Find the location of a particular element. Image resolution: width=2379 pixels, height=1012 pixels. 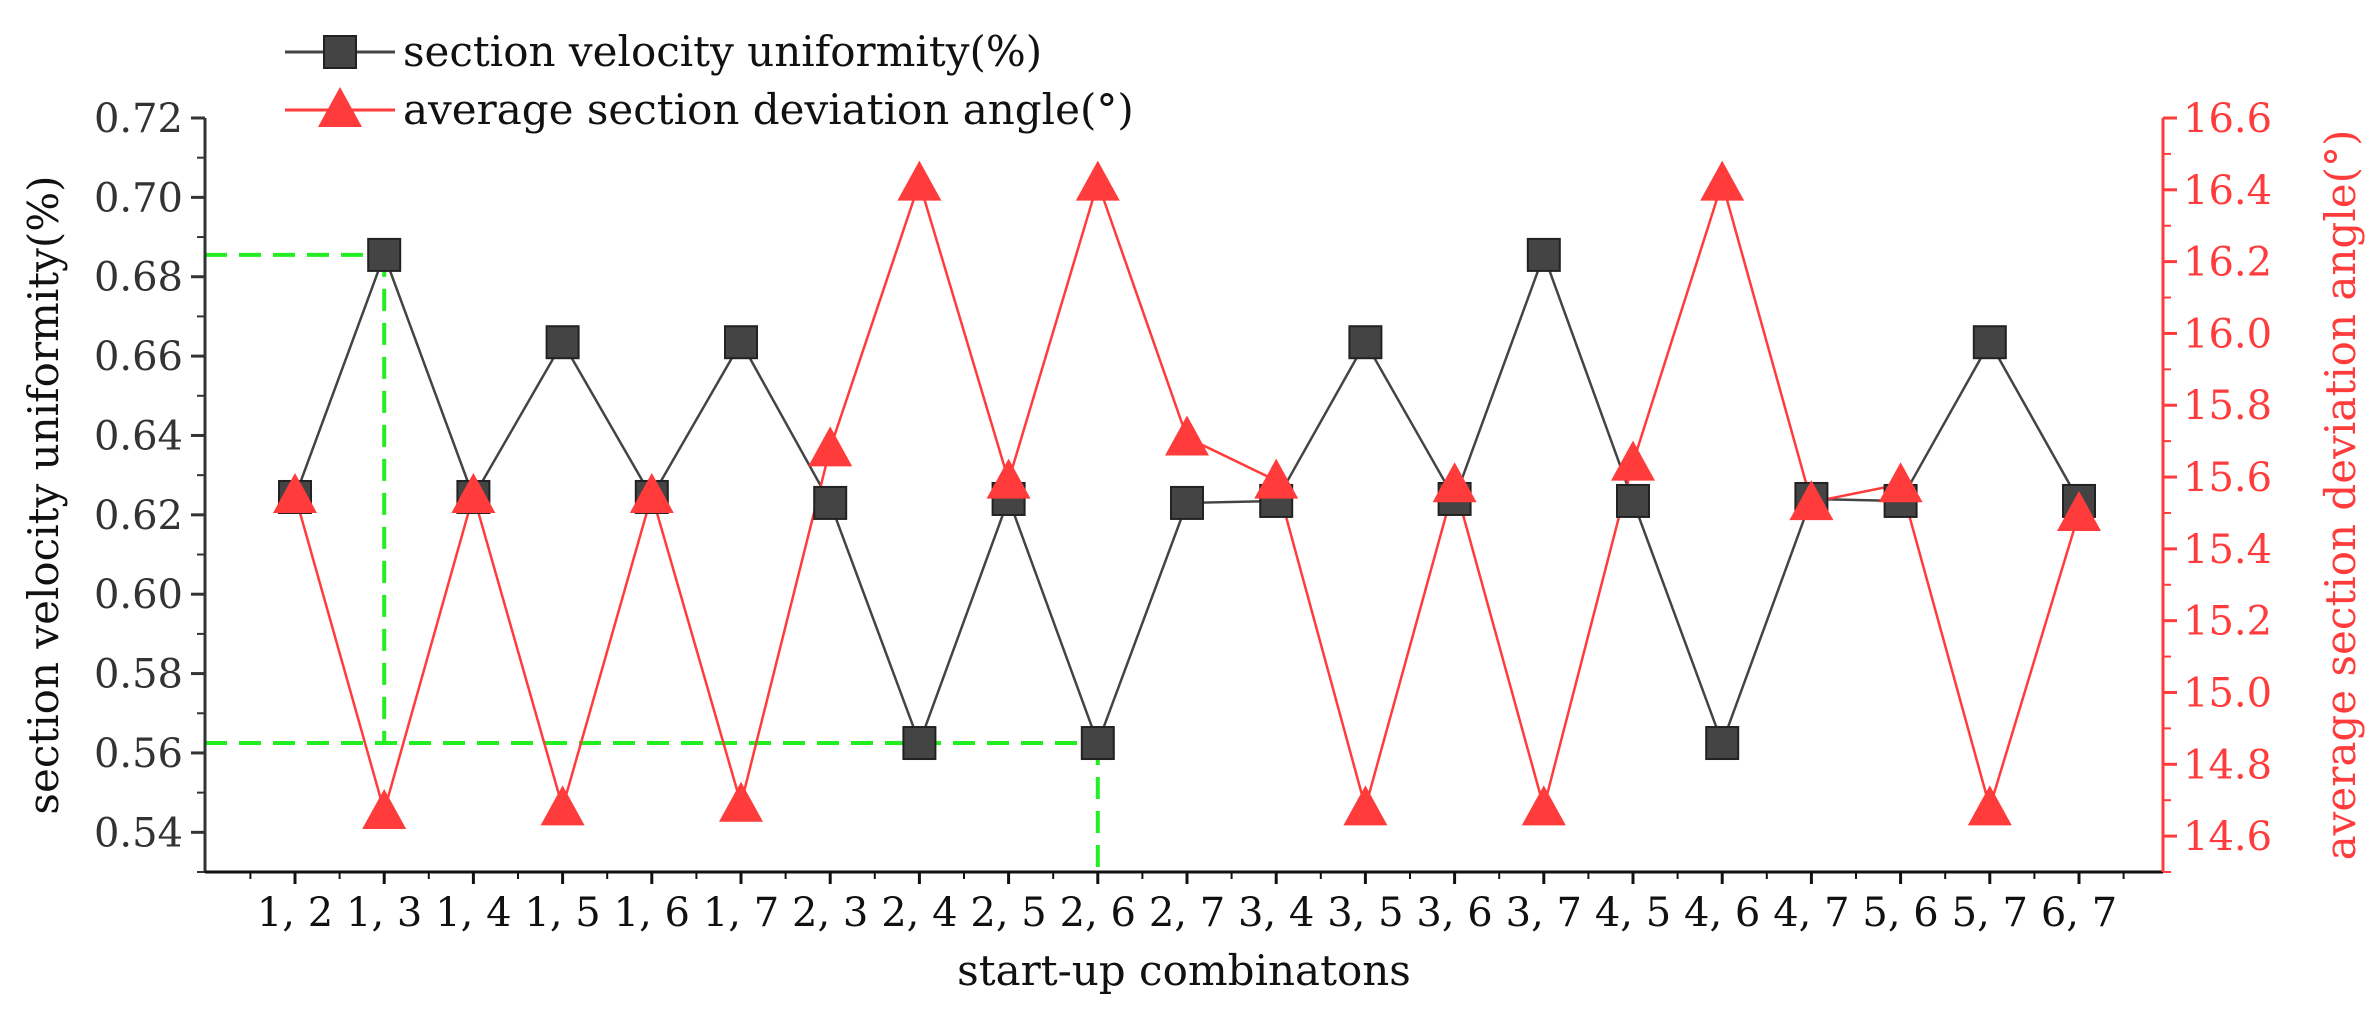

left-tick-label: 0.54 is located at coordinates (138, 833).